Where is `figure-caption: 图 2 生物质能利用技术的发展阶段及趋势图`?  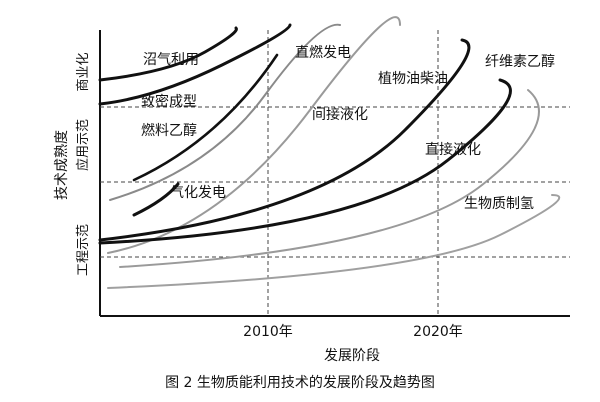 figure-caption: 图 2 生物质能利用技术的发展阶段及趋势图 is located at coordinates (300, 383).